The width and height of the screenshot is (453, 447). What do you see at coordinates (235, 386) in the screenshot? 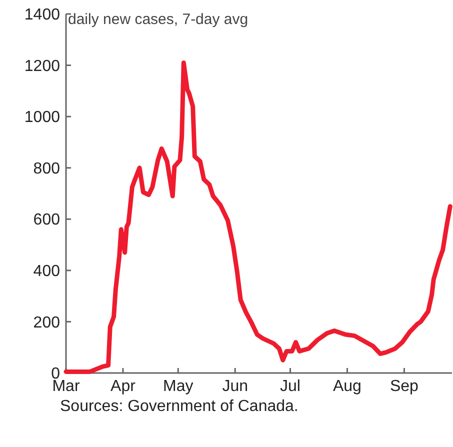
I see `x-tick-label: Jun` at bounding box center [235, 386].